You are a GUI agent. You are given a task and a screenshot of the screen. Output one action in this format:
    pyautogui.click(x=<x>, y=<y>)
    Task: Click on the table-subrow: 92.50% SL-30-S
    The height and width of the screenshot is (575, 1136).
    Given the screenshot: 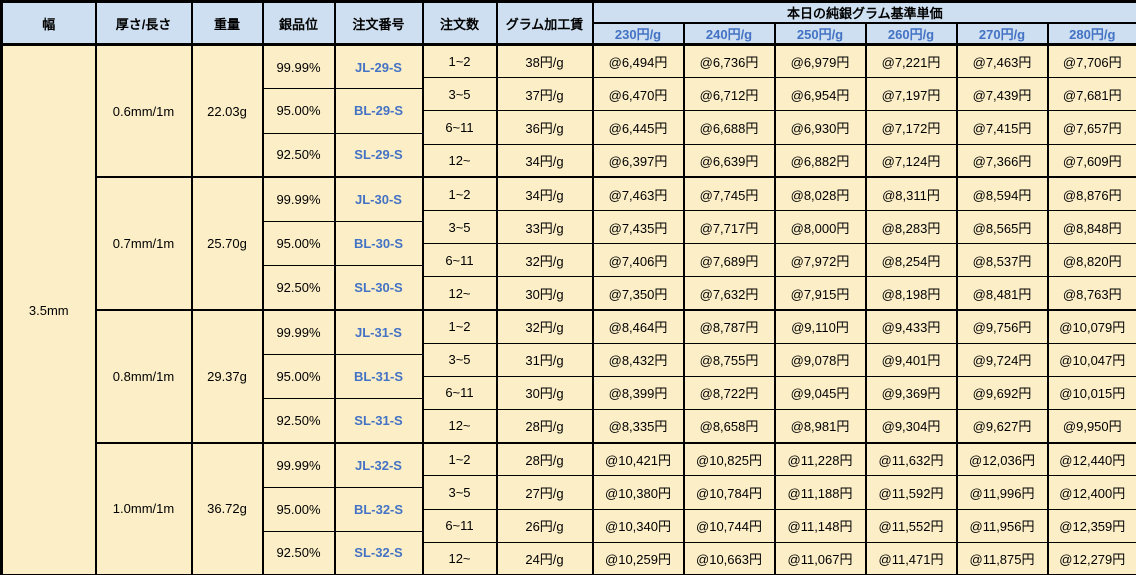 What is the action you would take?
    pyautogui.click(x=569, y=288)
    